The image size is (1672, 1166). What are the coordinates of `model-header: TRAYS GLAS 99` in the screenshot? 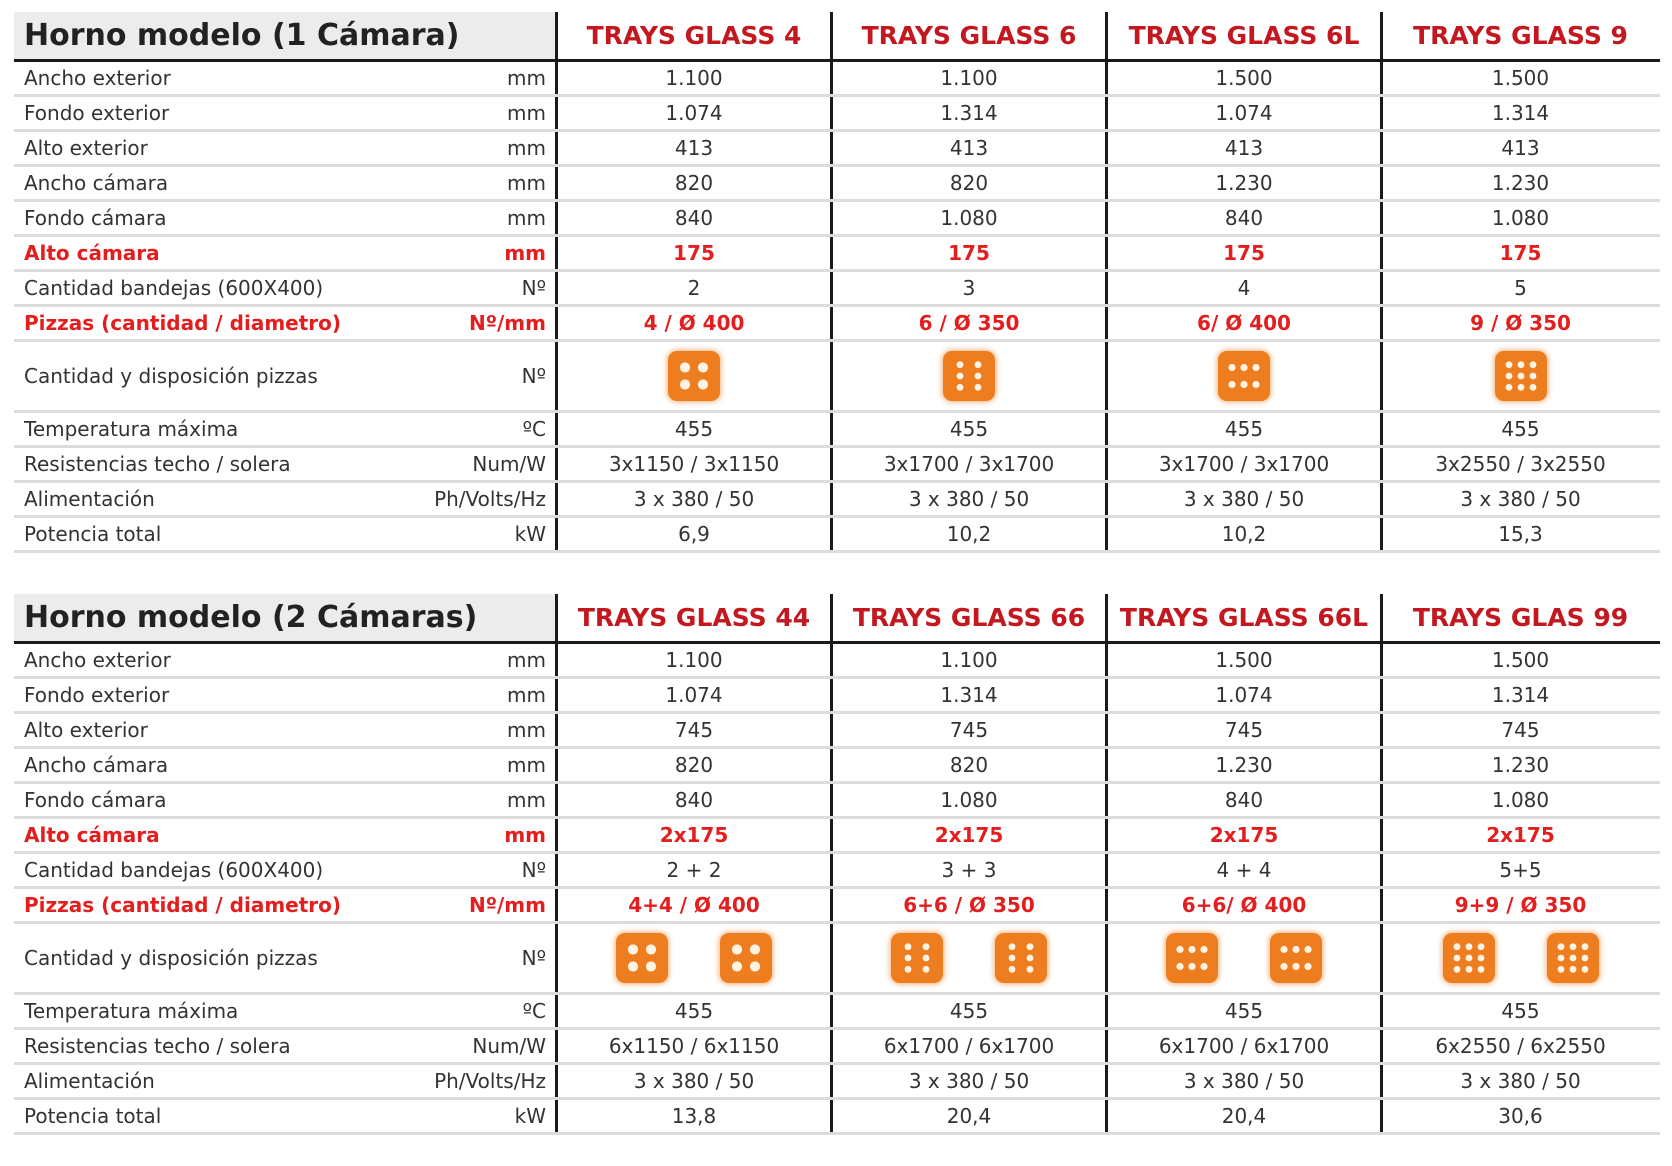 It's located at (1520, 617).